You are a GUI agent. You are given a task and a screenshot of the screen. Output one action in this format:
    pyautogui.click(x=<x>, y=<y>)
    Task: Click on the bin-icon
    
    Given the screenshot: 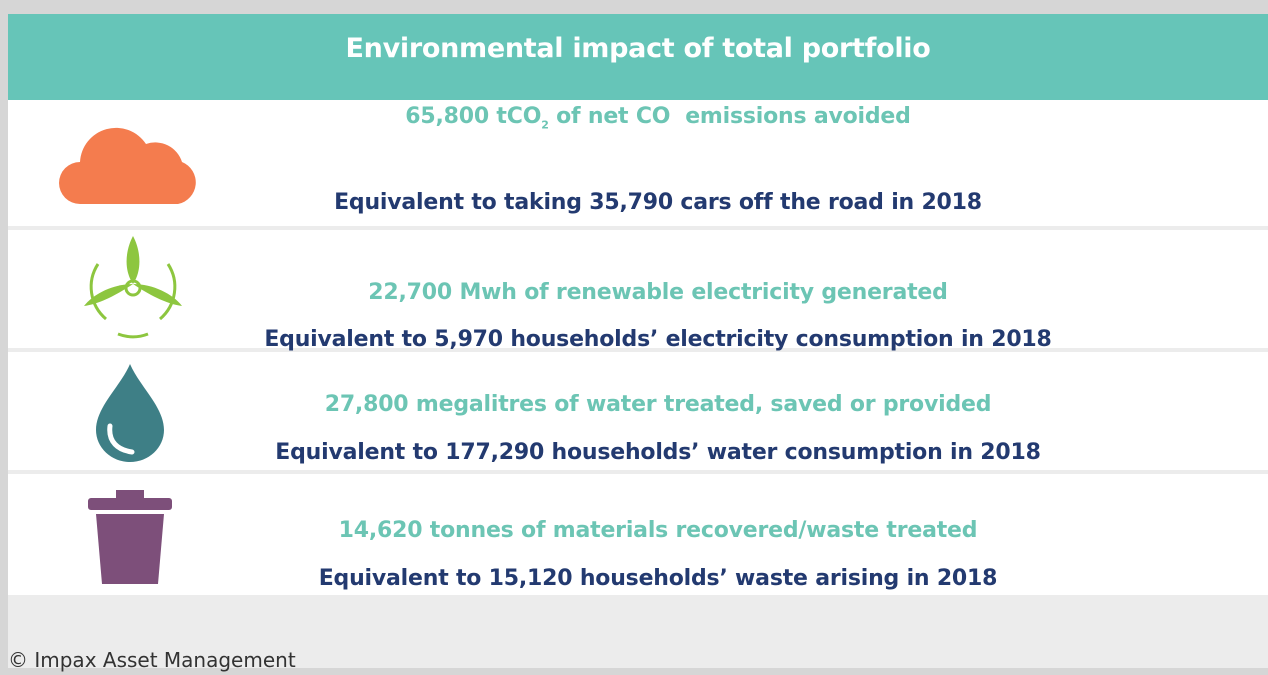 What is the action you would take?
    pyautogui.click(x=130, y=537)
    